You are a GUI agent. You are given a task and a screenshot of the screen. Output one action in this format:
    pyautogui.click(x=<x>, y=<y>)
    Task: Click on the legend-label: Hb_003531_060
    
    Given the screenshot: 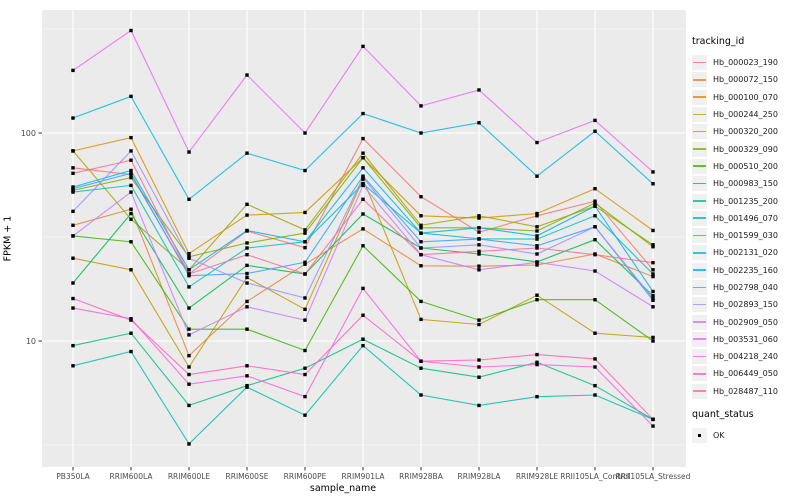 What is the action you would take?
    pyautogui.click(x=745, y=339)
    